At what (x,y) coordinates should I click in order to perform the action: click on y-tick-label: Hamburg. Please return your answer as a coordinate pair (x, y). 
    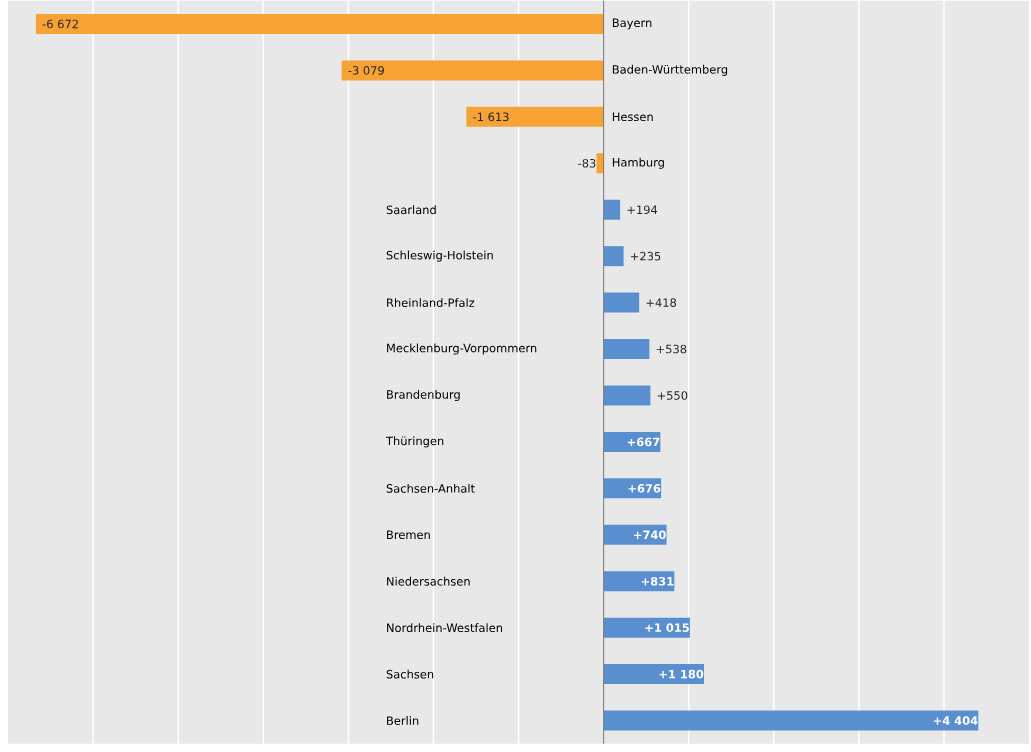
    Looking at the image, I should click on (638, 163).